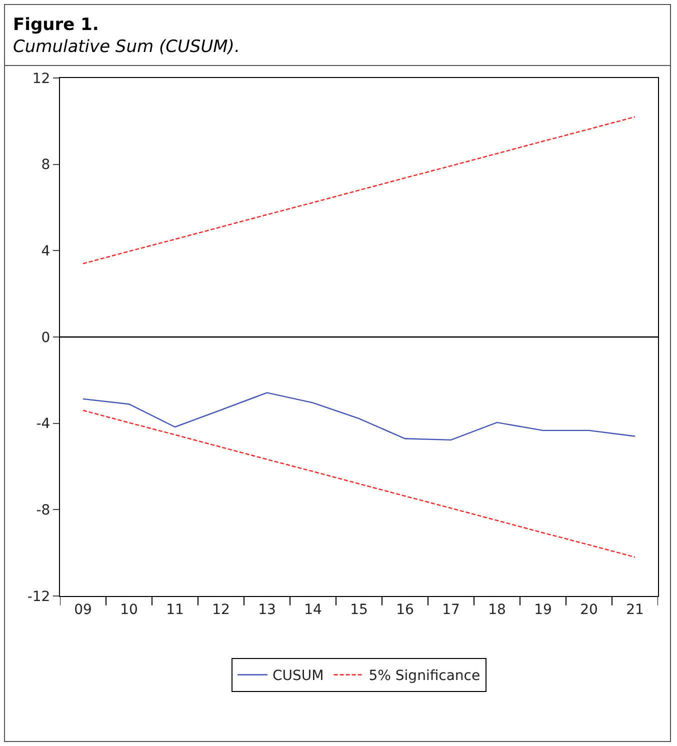  What do you see at coordinates (313, 610) in the screenshot?
I see `x-tick-label: 14` at bounding box center [313, 610].